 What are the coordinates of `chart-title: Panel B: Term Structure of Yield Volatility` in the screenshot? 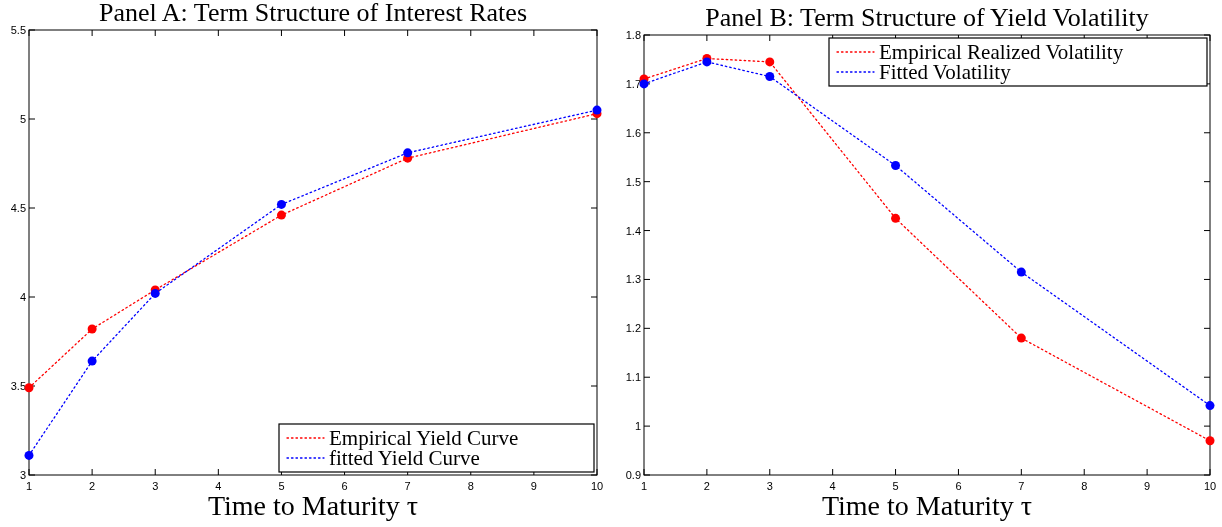 It's located at (927, 17).